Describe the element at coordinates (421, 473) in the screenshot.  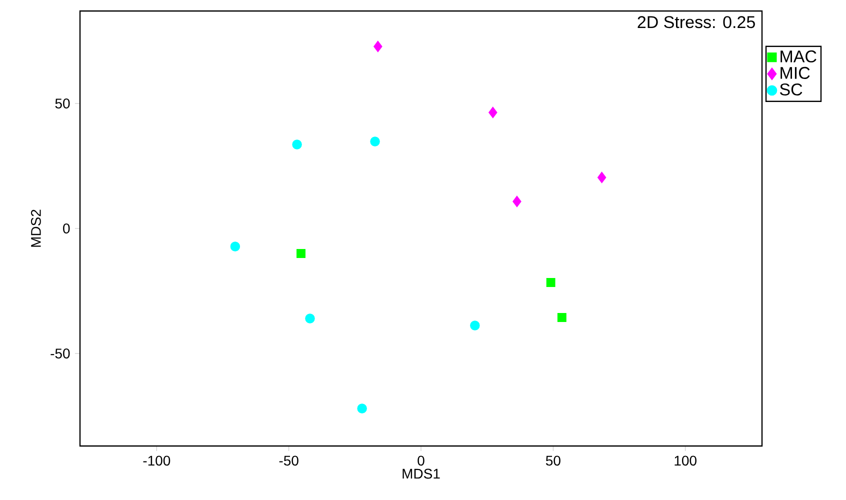
I see `x-axis-title: MDS1` at that location.